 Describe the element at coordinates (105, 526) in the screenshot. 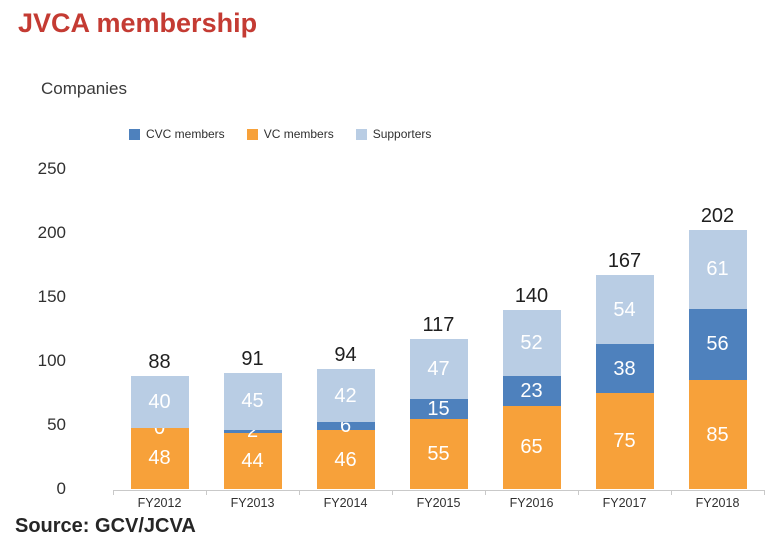

I see `source-note: Source: GCV/JCVA` at that location.